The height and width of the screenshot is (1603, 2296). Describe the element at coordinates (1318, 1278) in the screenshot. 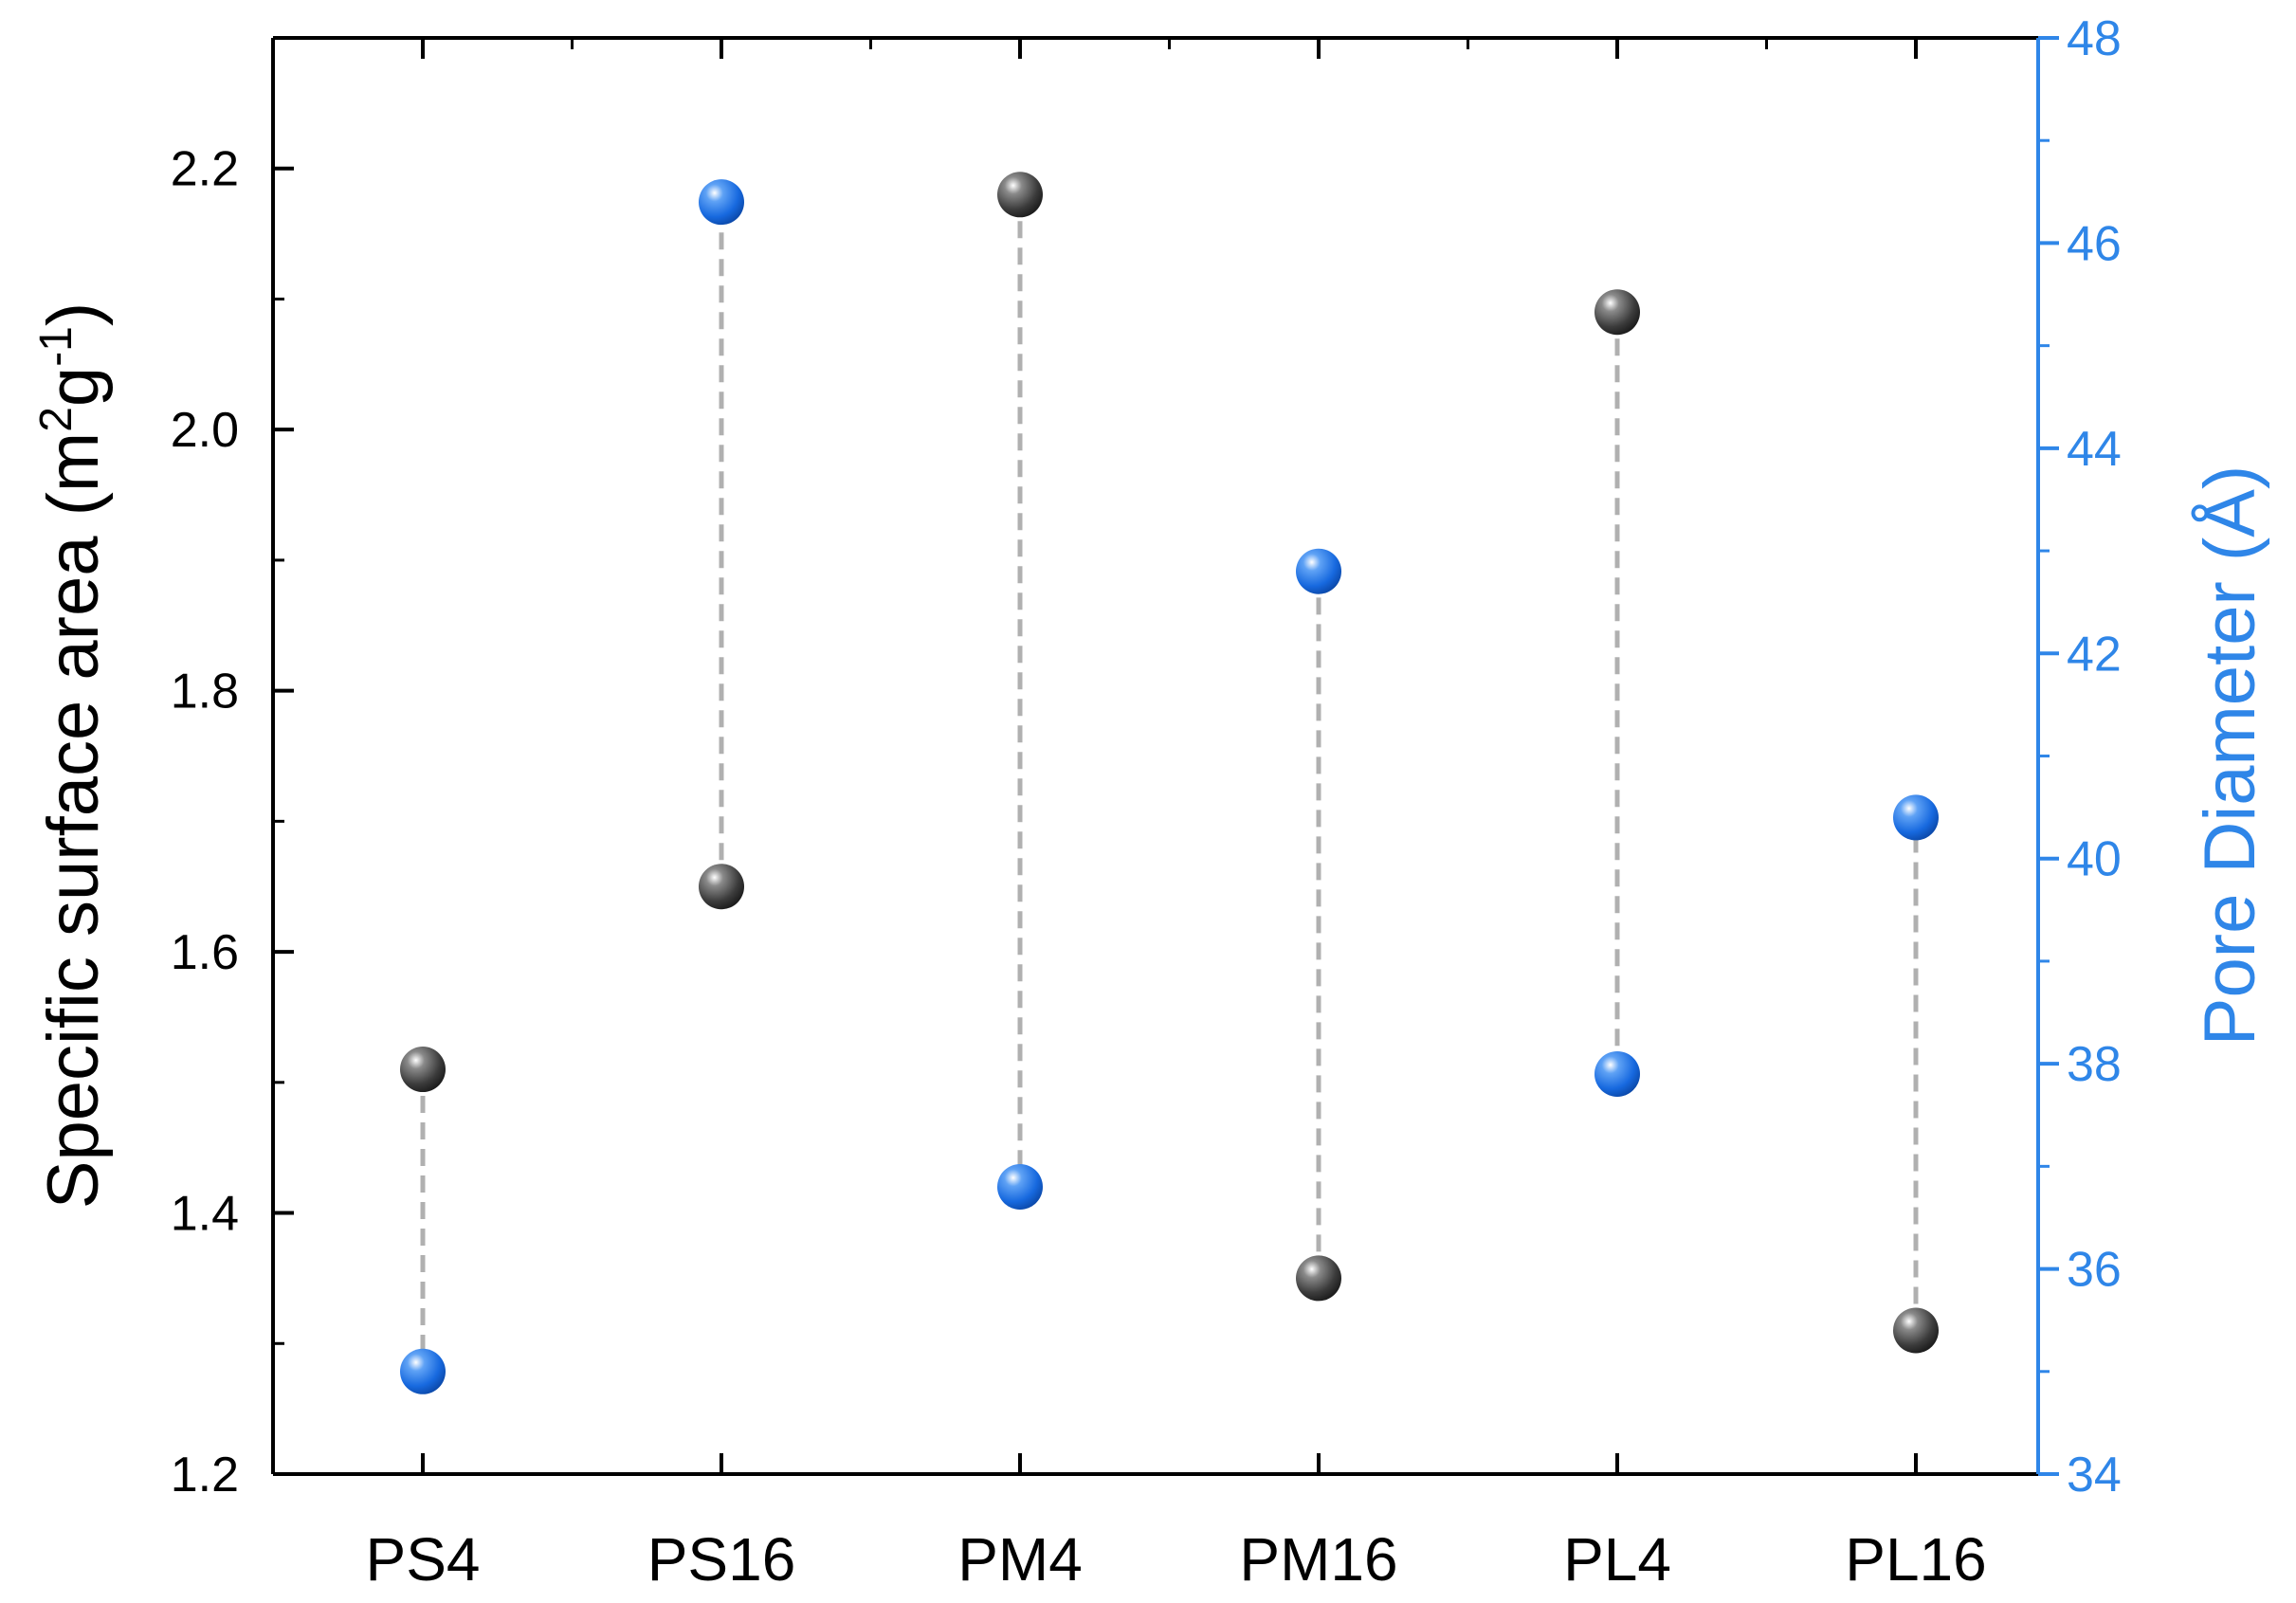

I see `surface-area-point-pm16` at that location.